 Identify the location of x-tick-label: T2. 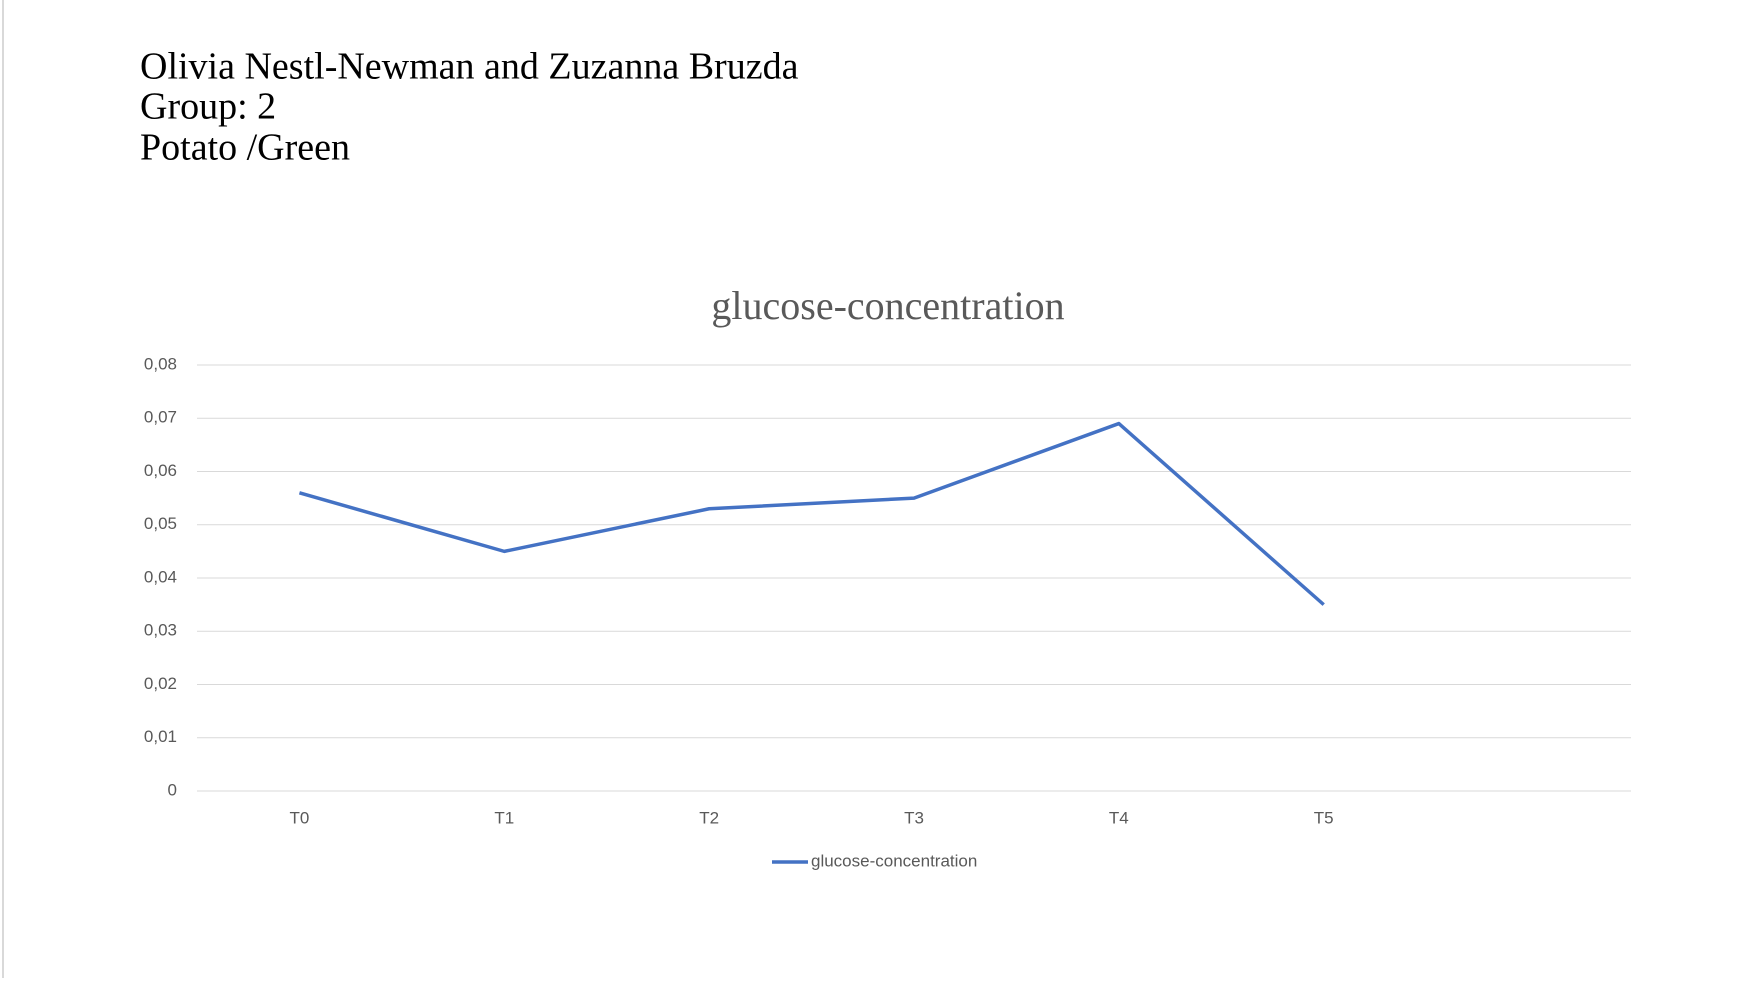
(709, 817).